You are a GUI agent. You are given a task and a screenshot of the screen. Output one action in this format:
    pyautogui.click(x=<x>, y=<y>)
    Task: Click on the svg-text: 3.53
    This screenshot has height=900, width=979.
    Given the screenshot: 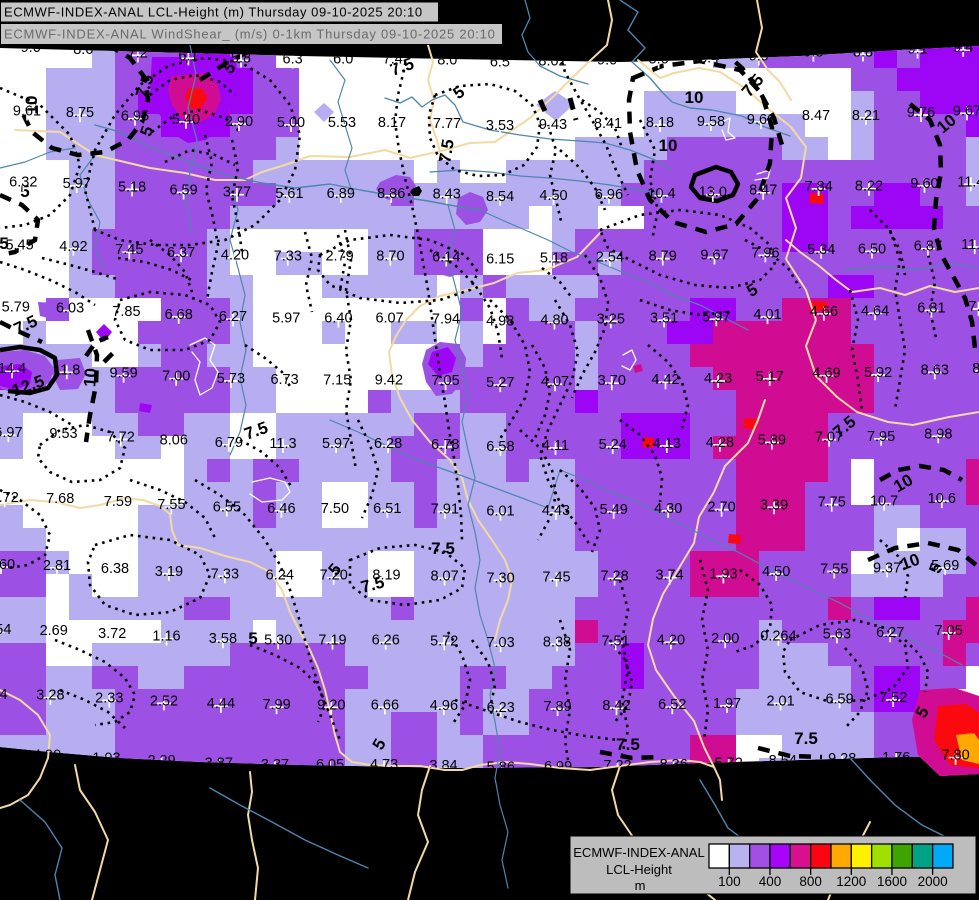 What is the action you would take?
    pyautogui.click(x=500, y=126)
    